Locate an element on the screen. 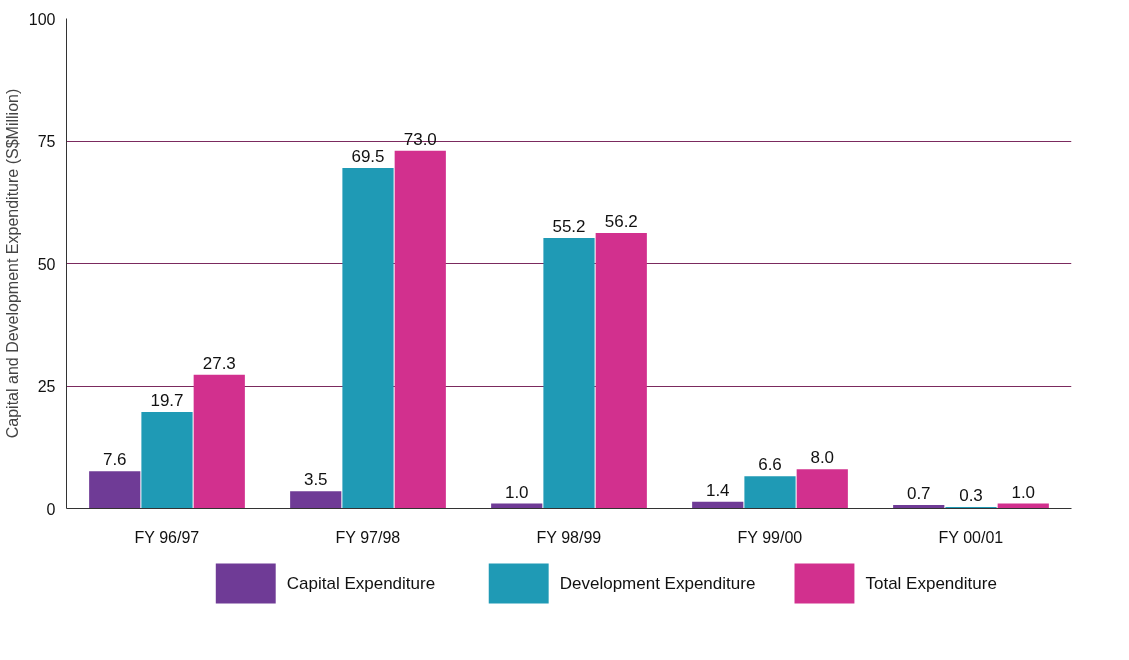 This screenshot has width=1129, height=660. y-tick-label: 25 is located at coordinates (46, 386).